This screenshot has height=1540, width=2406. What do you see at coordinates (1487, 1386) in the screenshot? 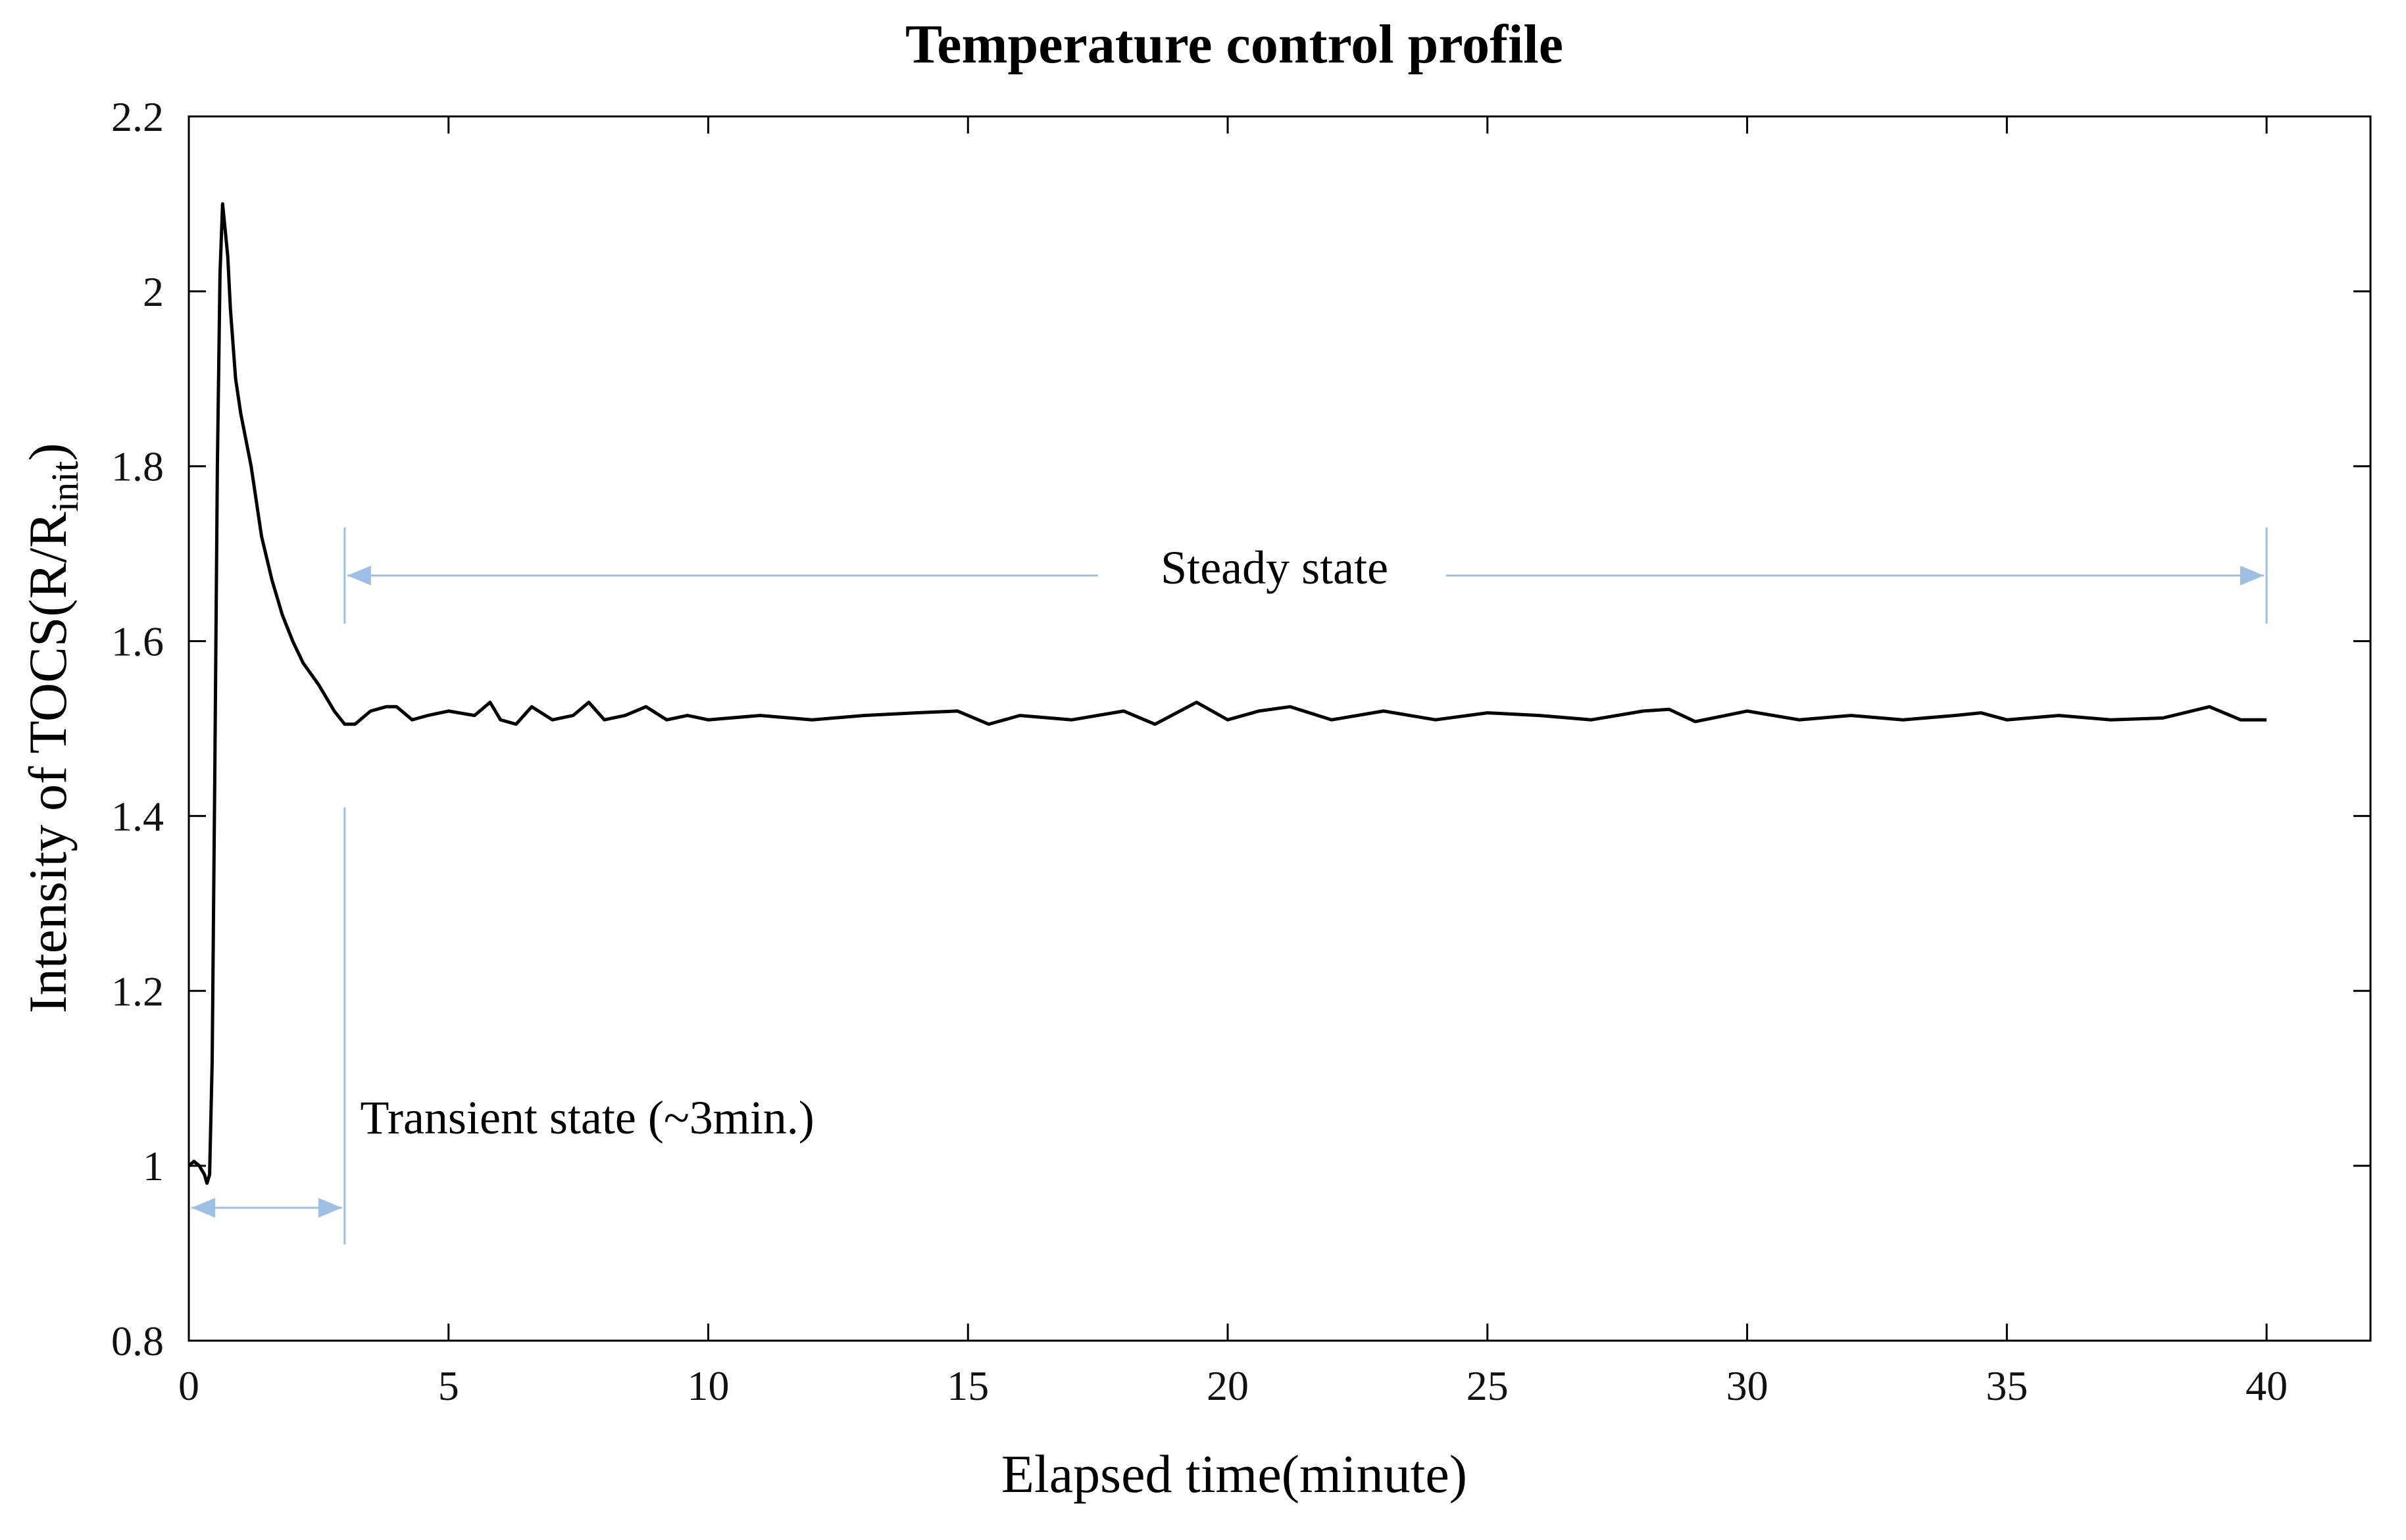
I see `x-tick-label: 25` at bounding box center [1487, 1386].